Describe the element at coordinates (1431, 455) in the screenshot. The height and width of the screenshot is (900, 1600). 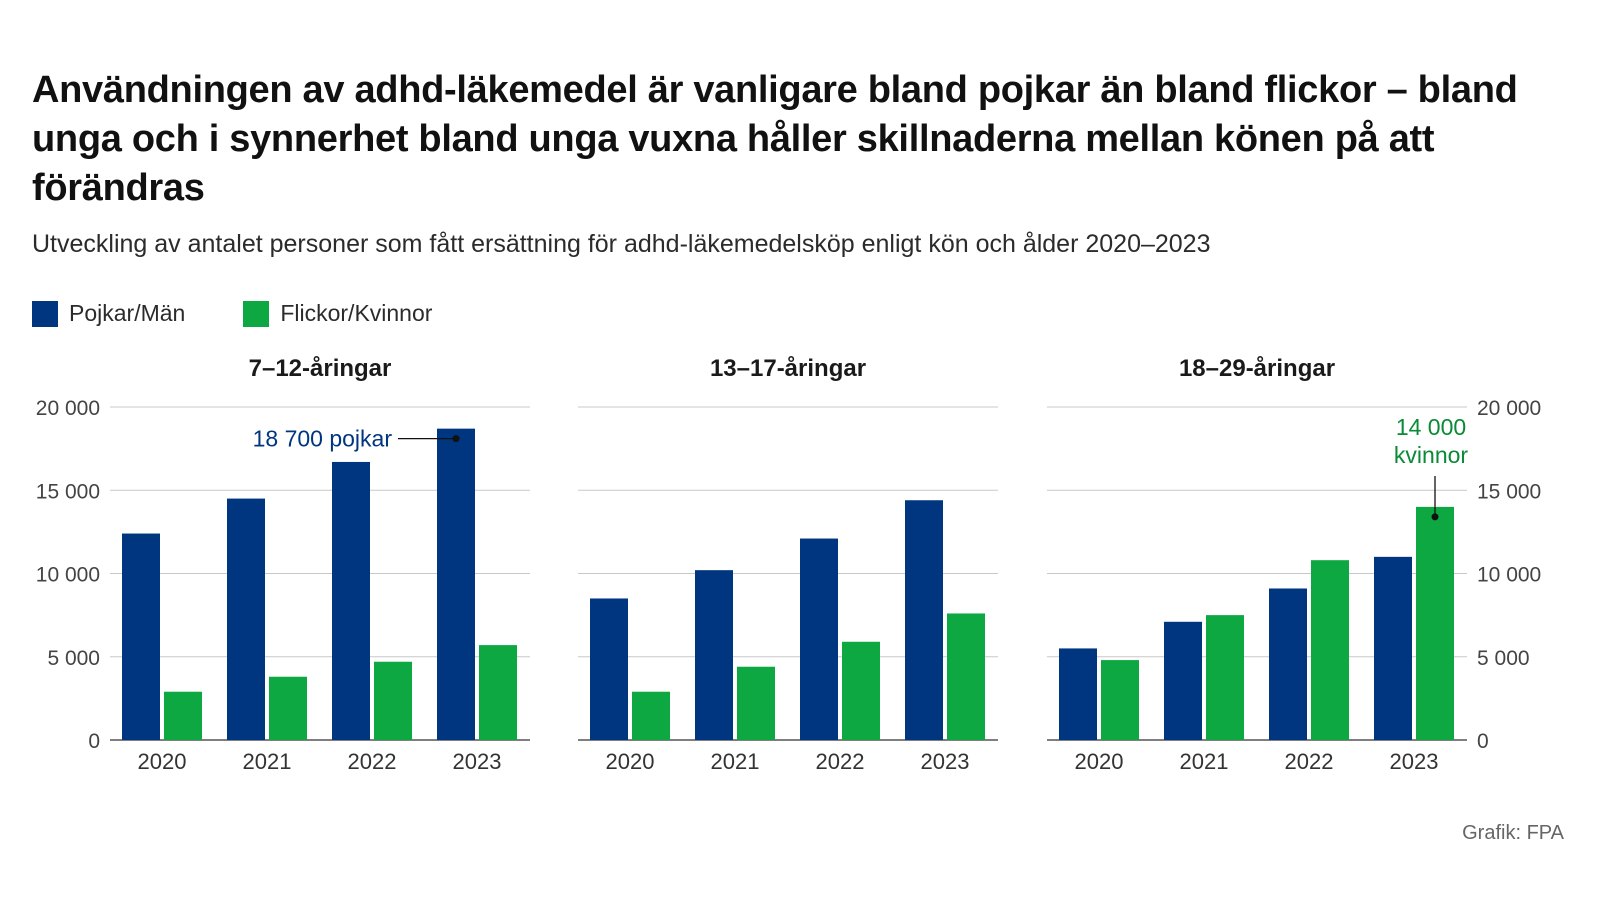
I see `annotation-label: kvinnor` at that location.